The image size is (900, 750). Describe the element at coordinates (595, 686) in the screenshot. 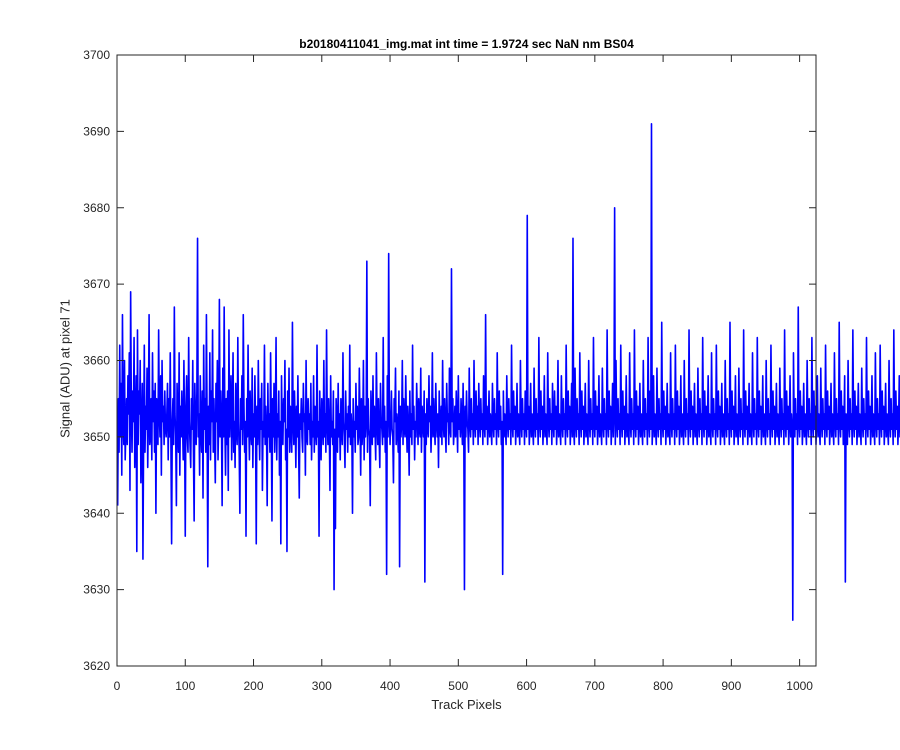

I see `x-tick-label: 700` at that location.